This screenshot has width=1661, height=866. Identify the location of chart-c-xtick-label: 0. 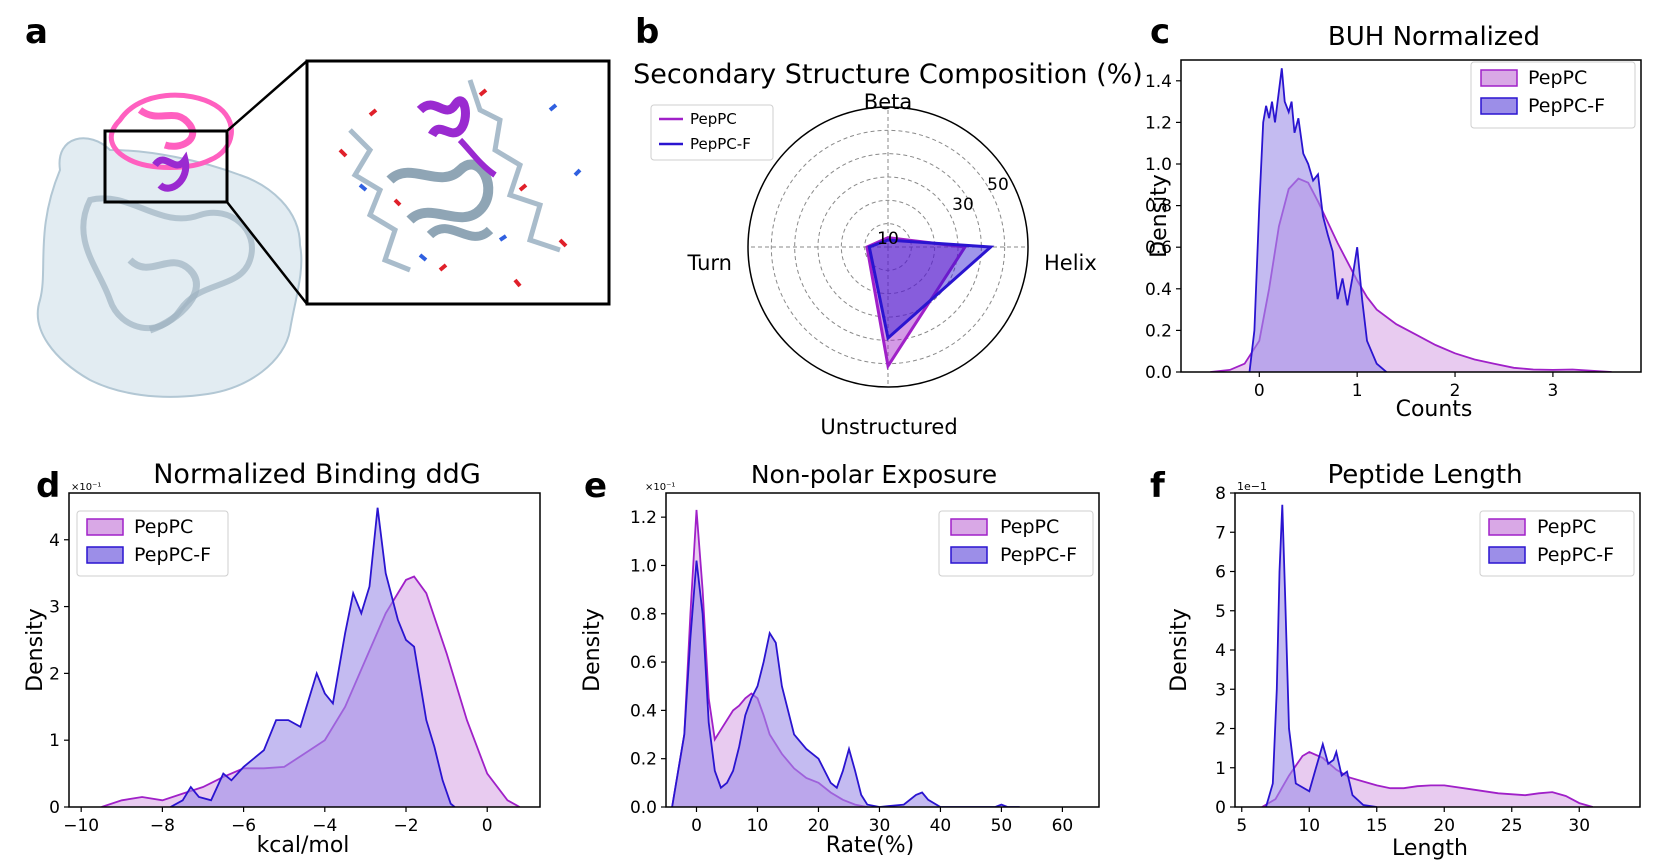
(1259, 391).